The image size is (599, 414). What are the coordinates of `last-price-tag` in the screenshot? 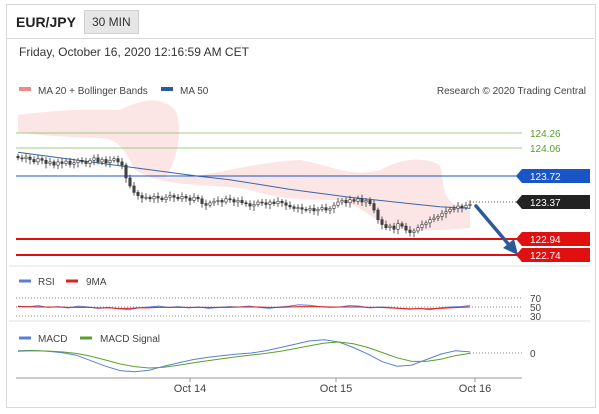 It's located at (553, 202).